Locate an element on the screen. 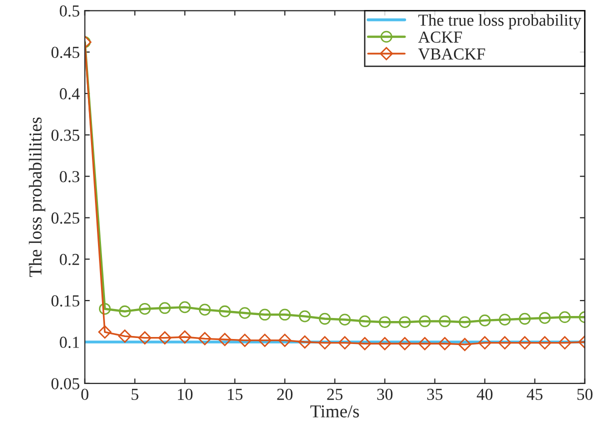 This screenshot has width=606, height=426. y-tick-label: 0.5 is located at coordinates (70, 11).